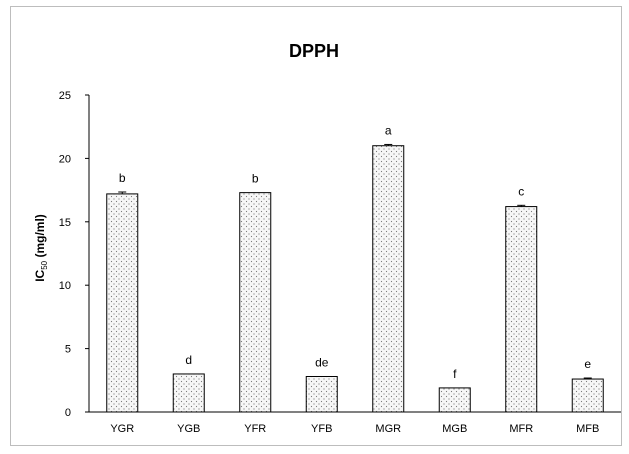  Describe the element at coordinates (587, 429) in the screenshot. I see `x-tick-label-mfb: MFB` at that location.